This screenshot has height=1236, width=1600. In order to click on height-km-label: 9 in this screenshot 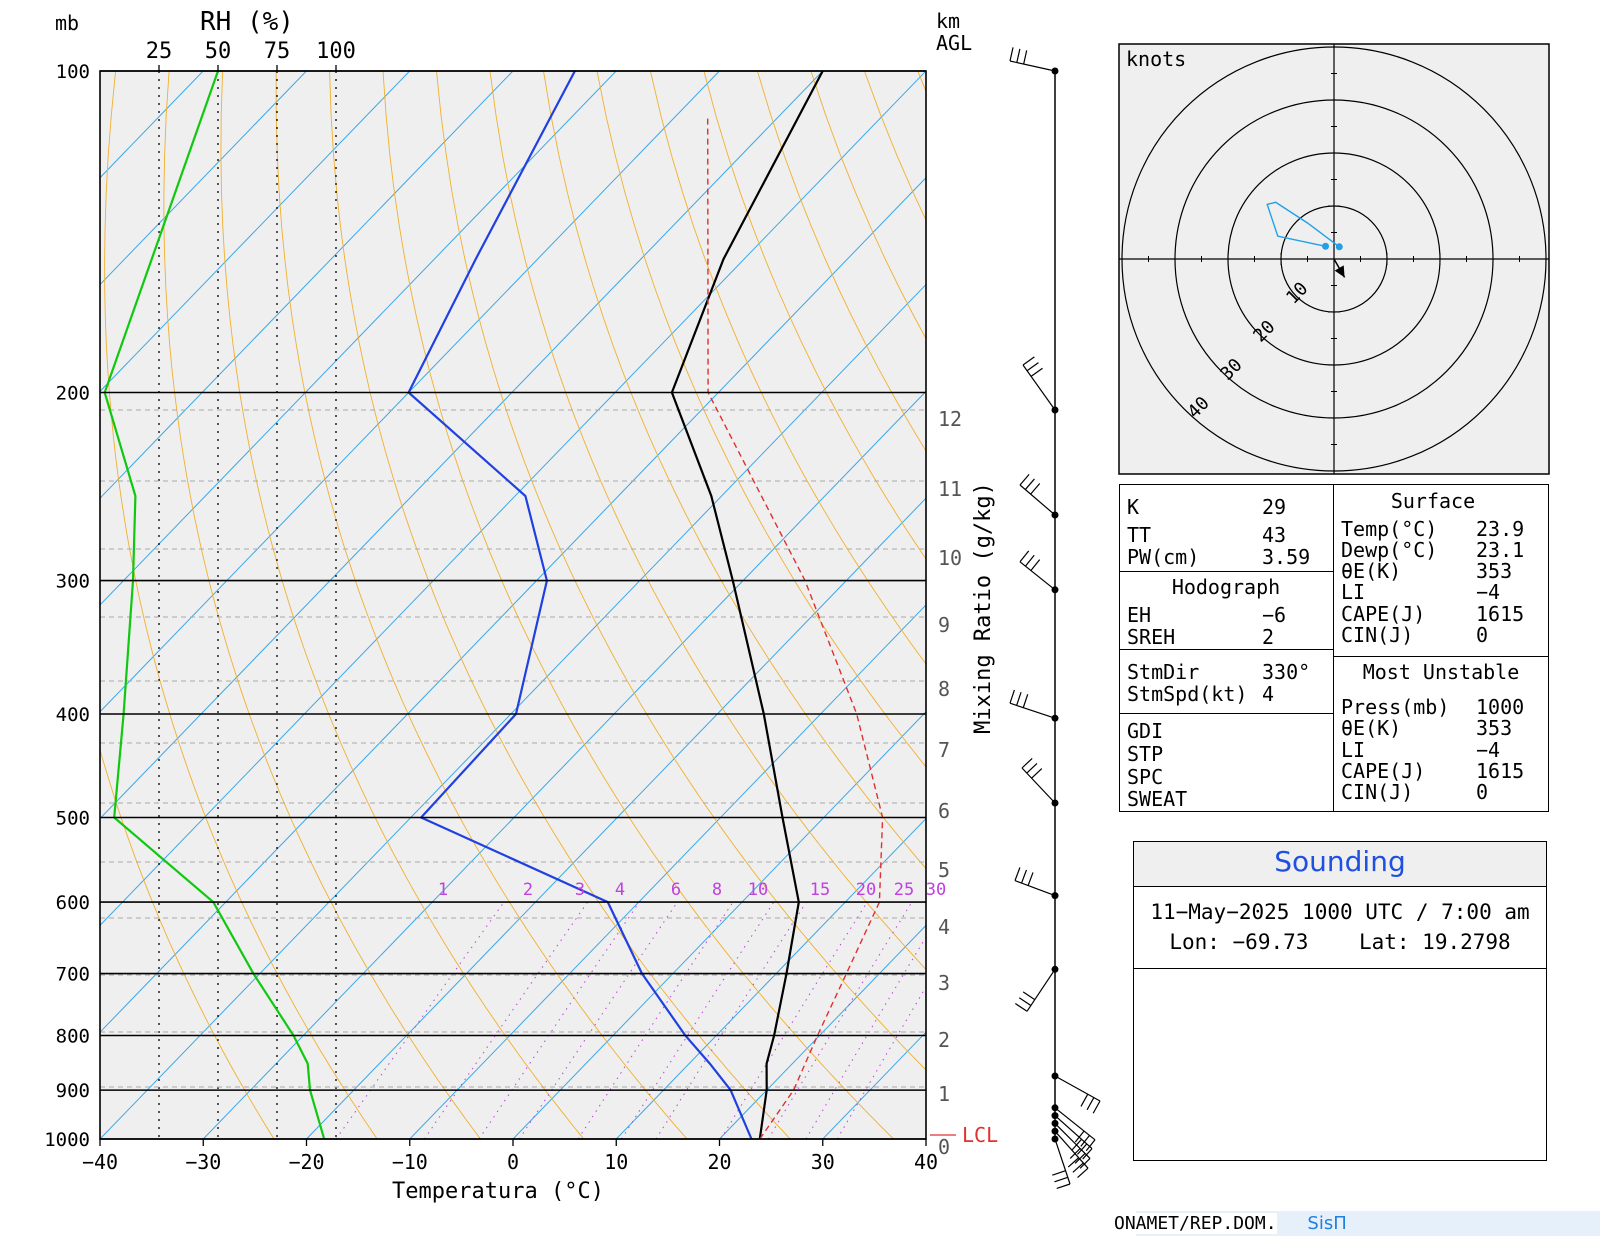, I will do `click(944, 625)`.